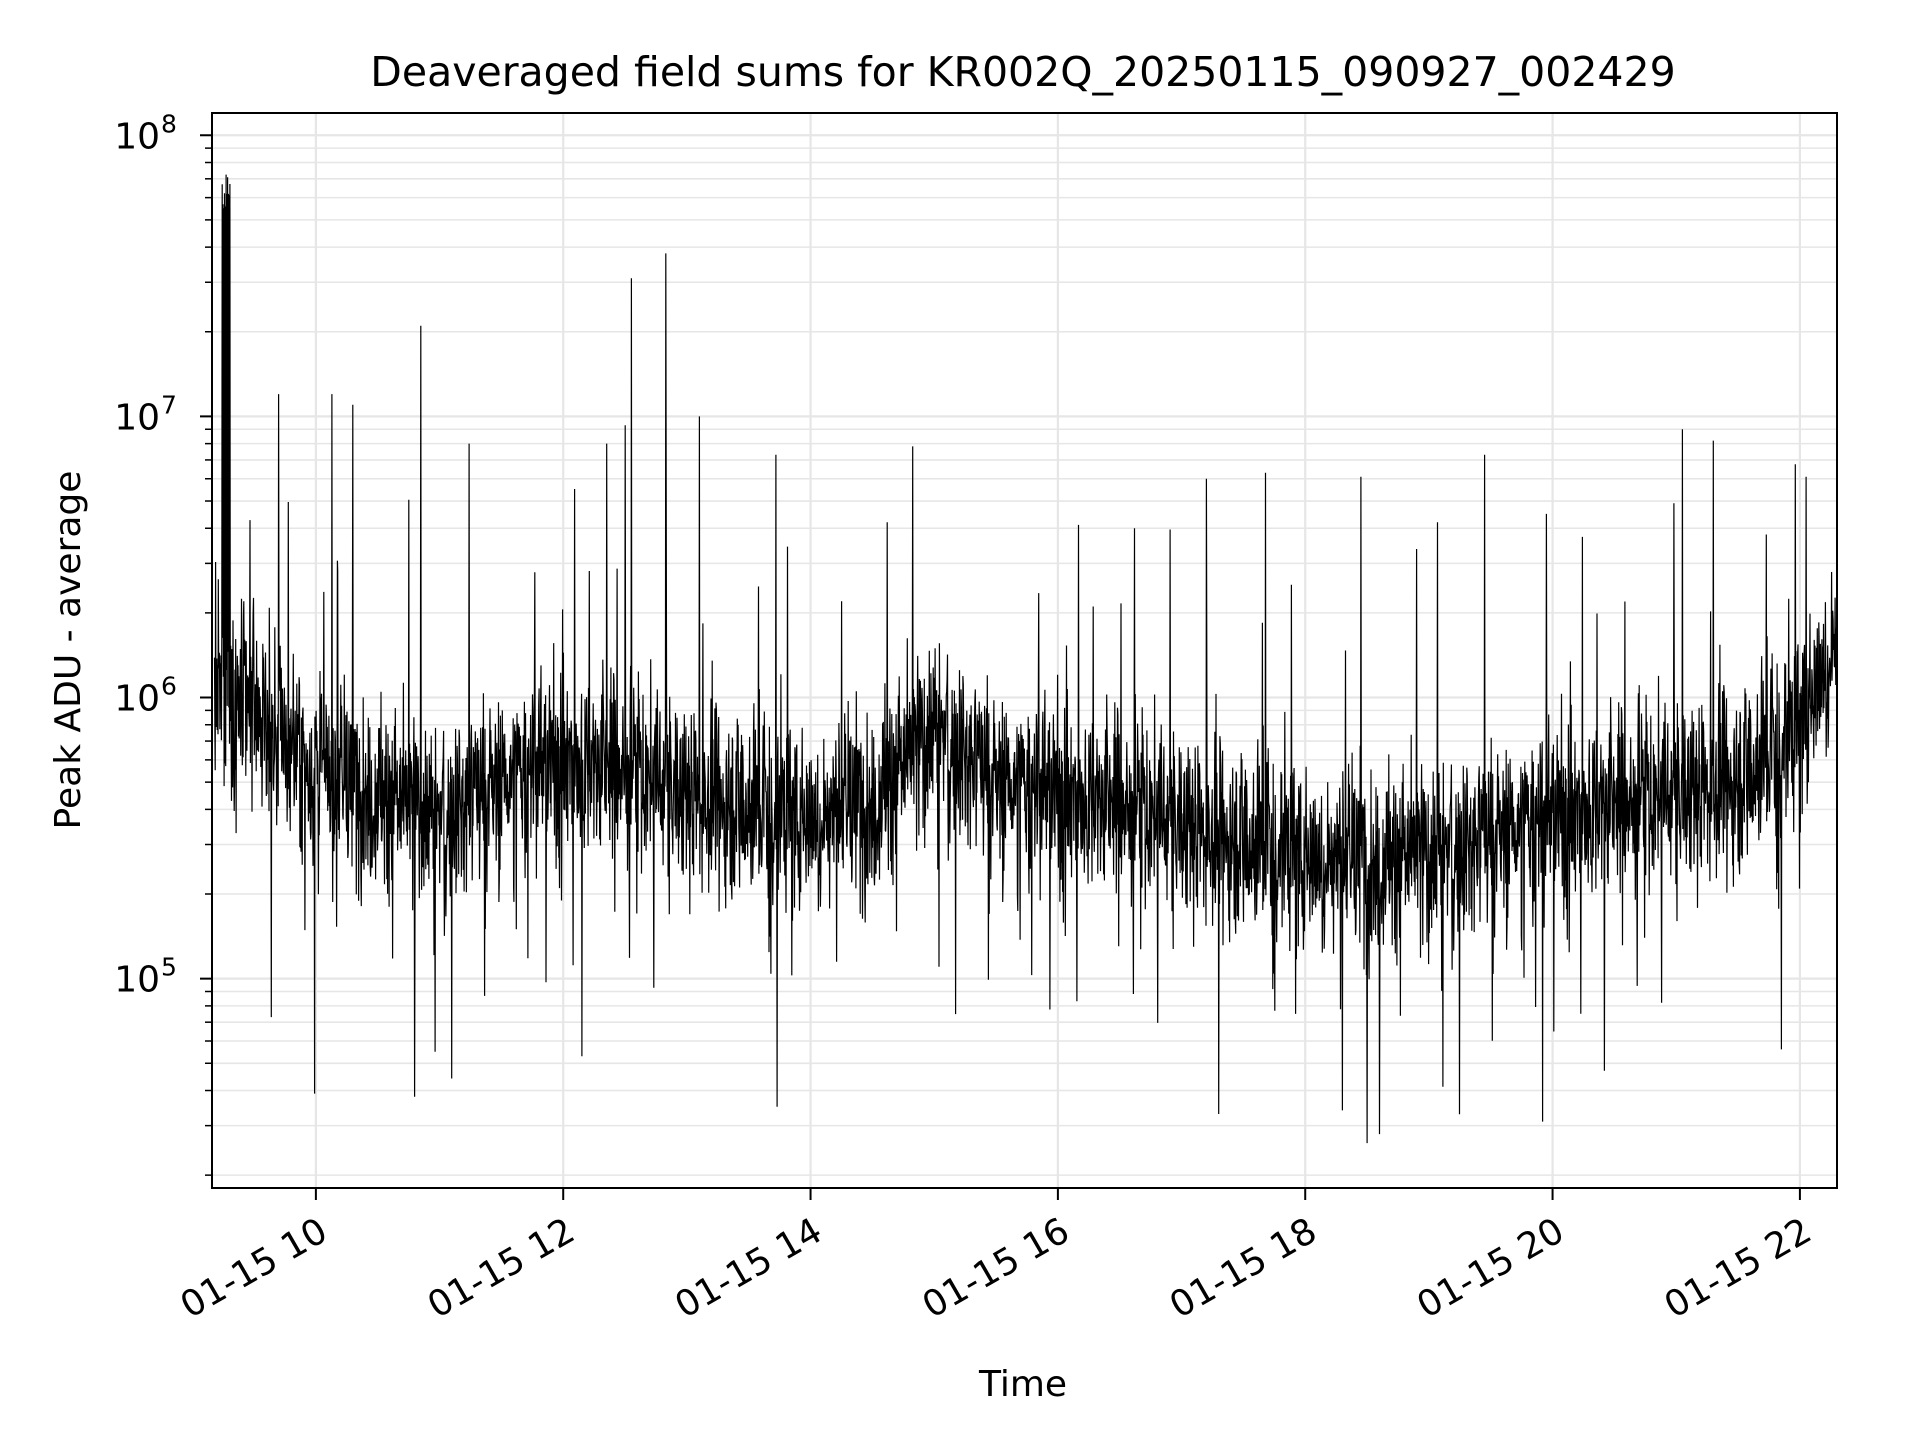  I want to click on y-tick-exponent: 6, so click(169, 686).